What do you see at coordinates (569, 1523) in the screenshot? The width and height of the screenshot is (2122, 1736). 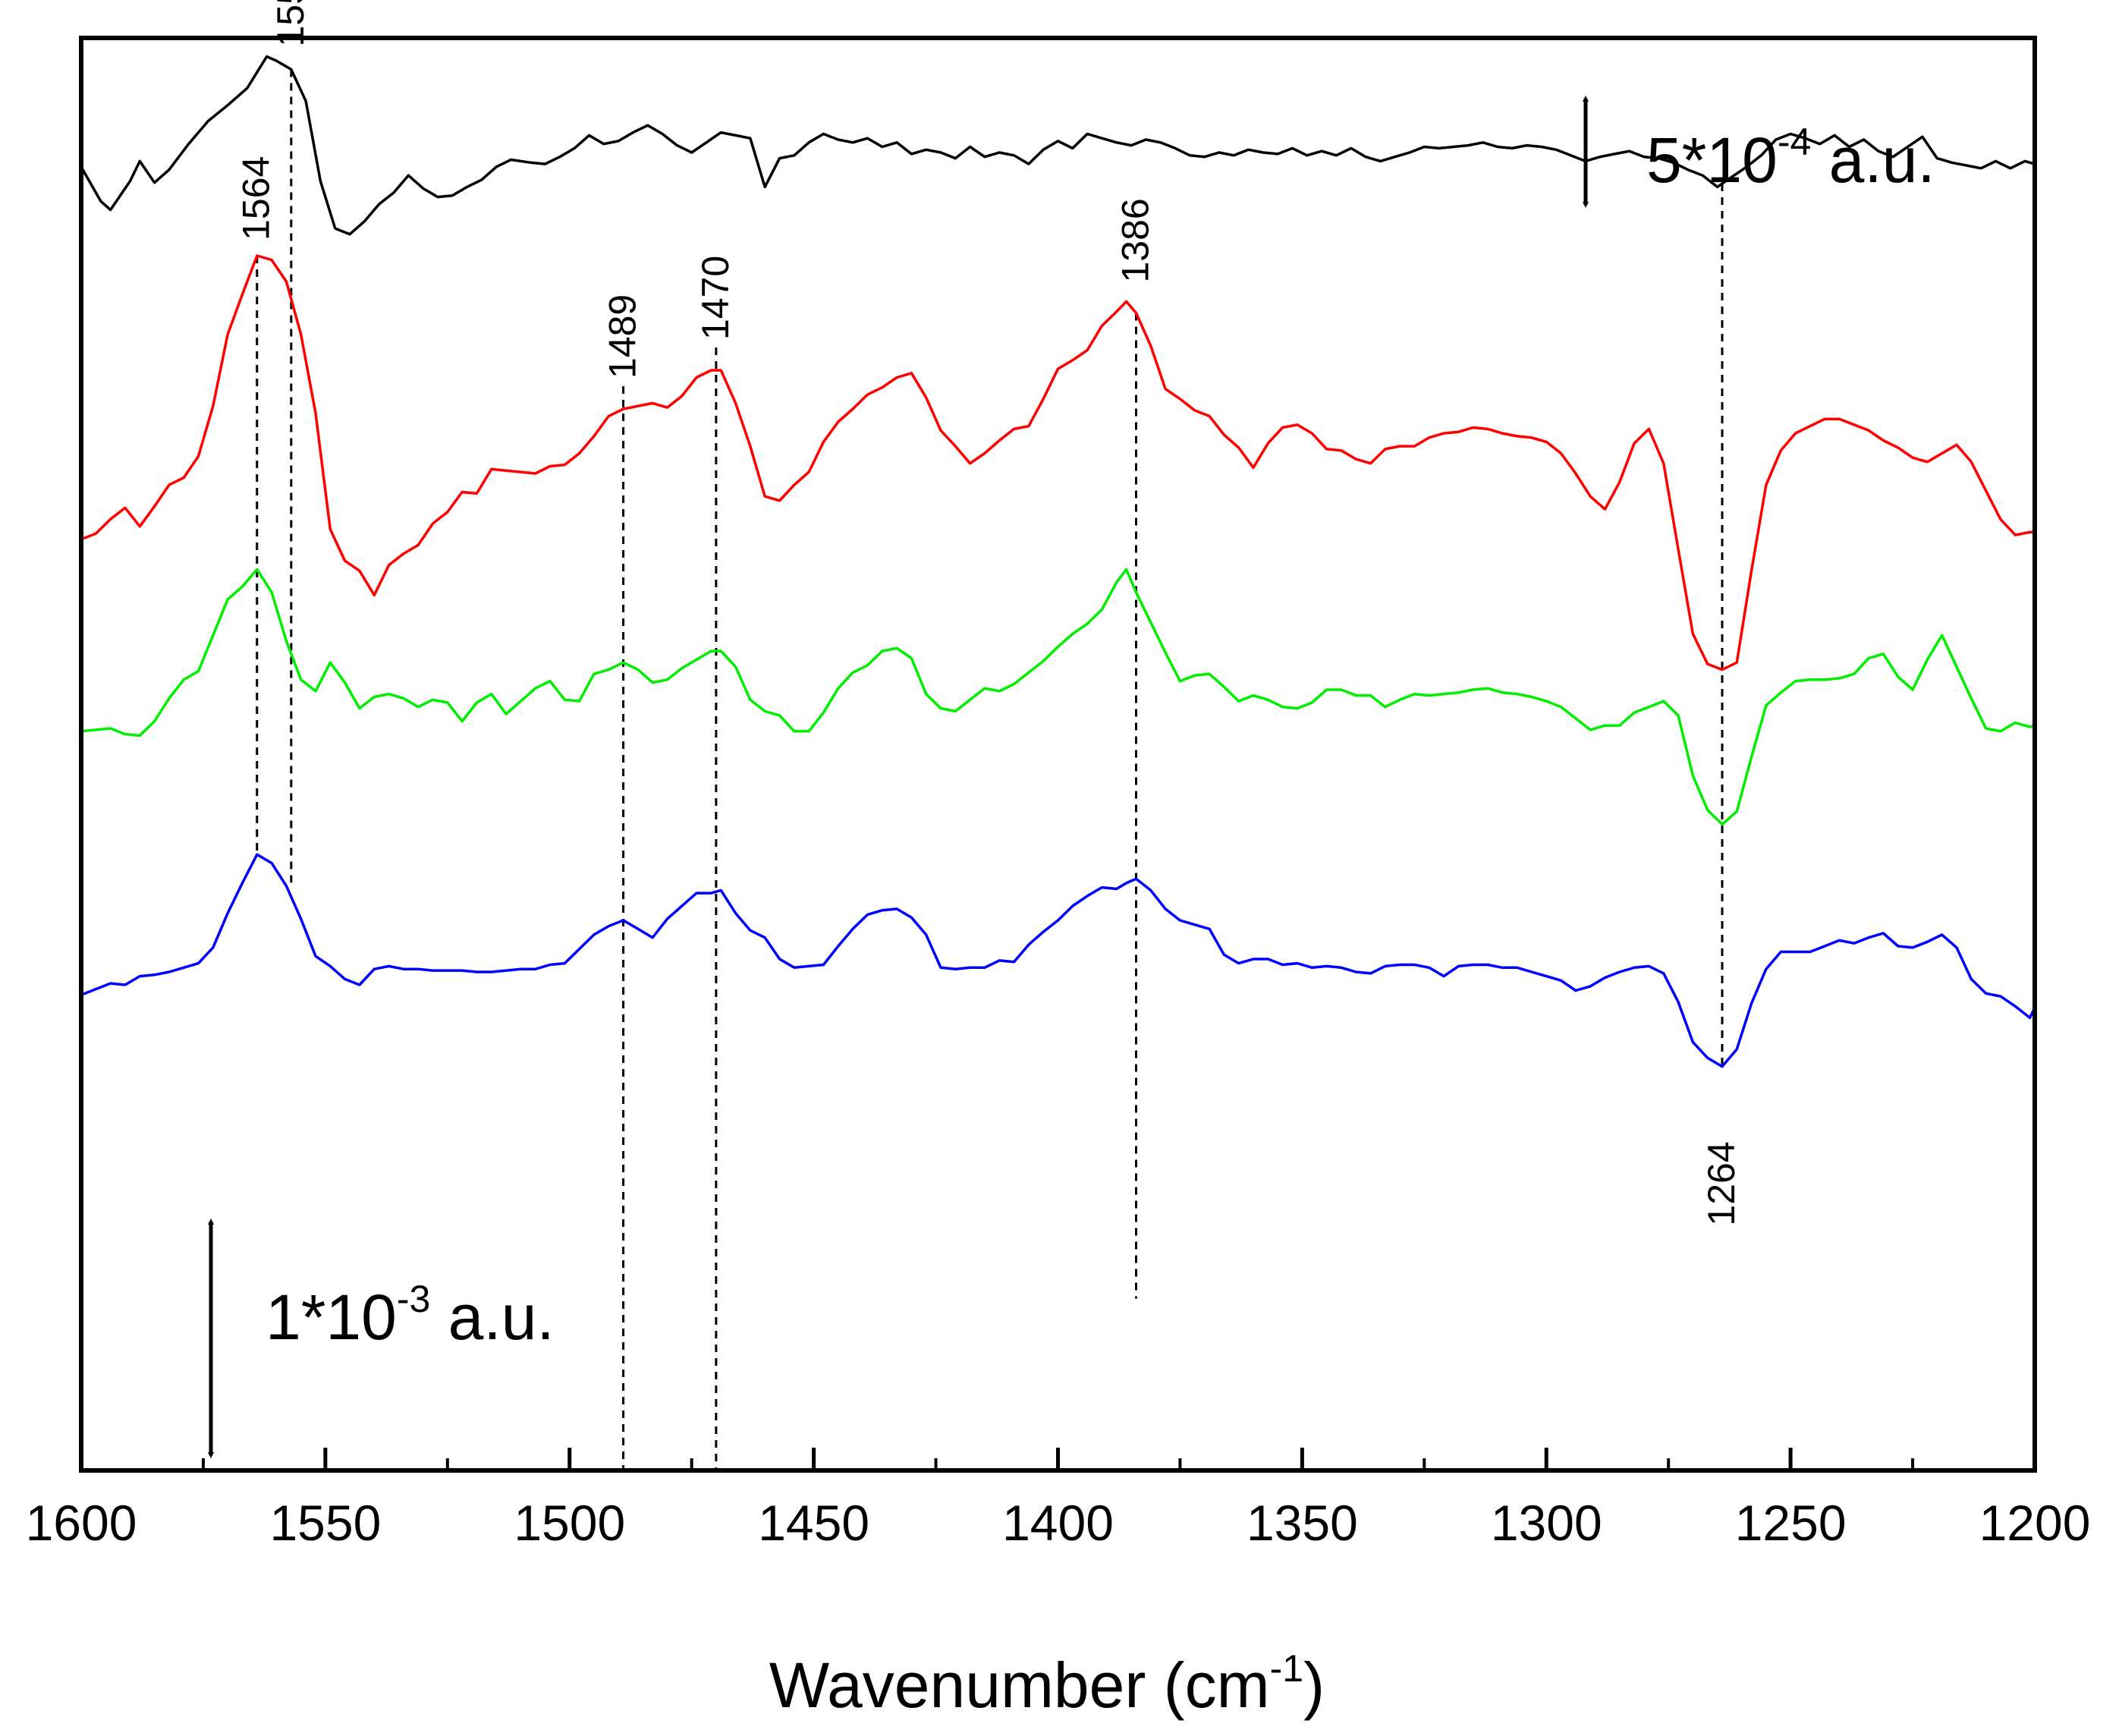 I see `x-tick-label: 1500` at bounding box center [569, 1523].